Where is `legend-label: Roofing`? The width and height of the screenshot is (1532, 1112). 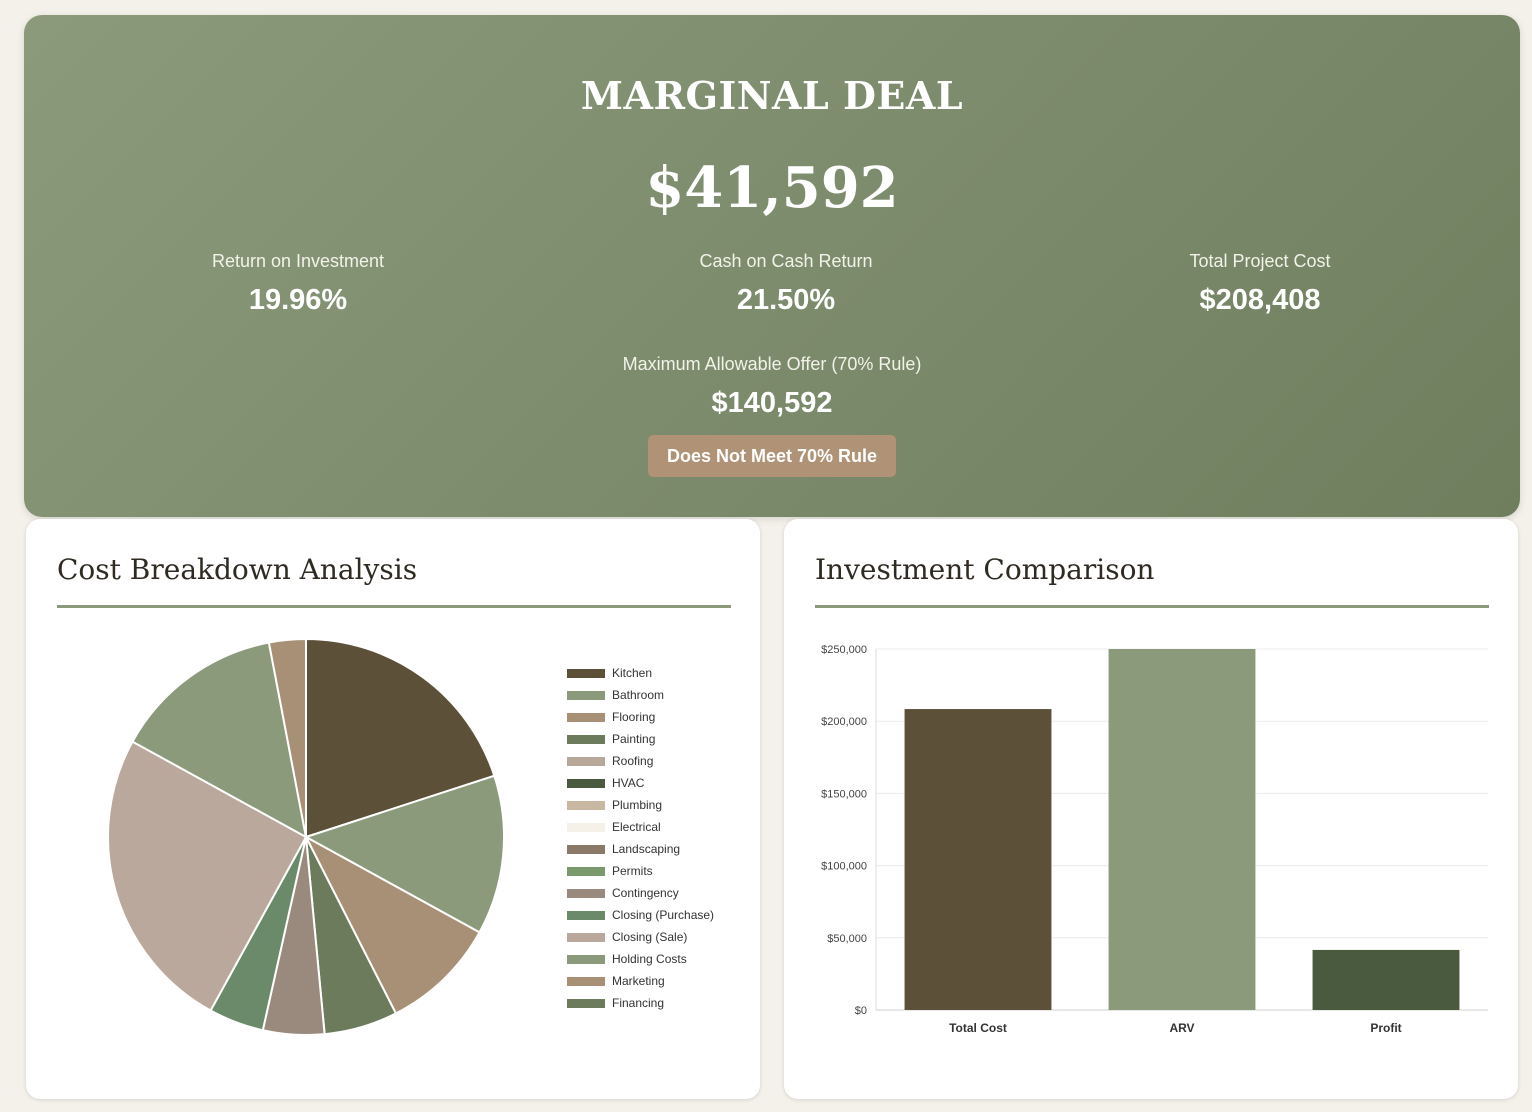
legend-label: Roofing is located at coordinates (633, 761).